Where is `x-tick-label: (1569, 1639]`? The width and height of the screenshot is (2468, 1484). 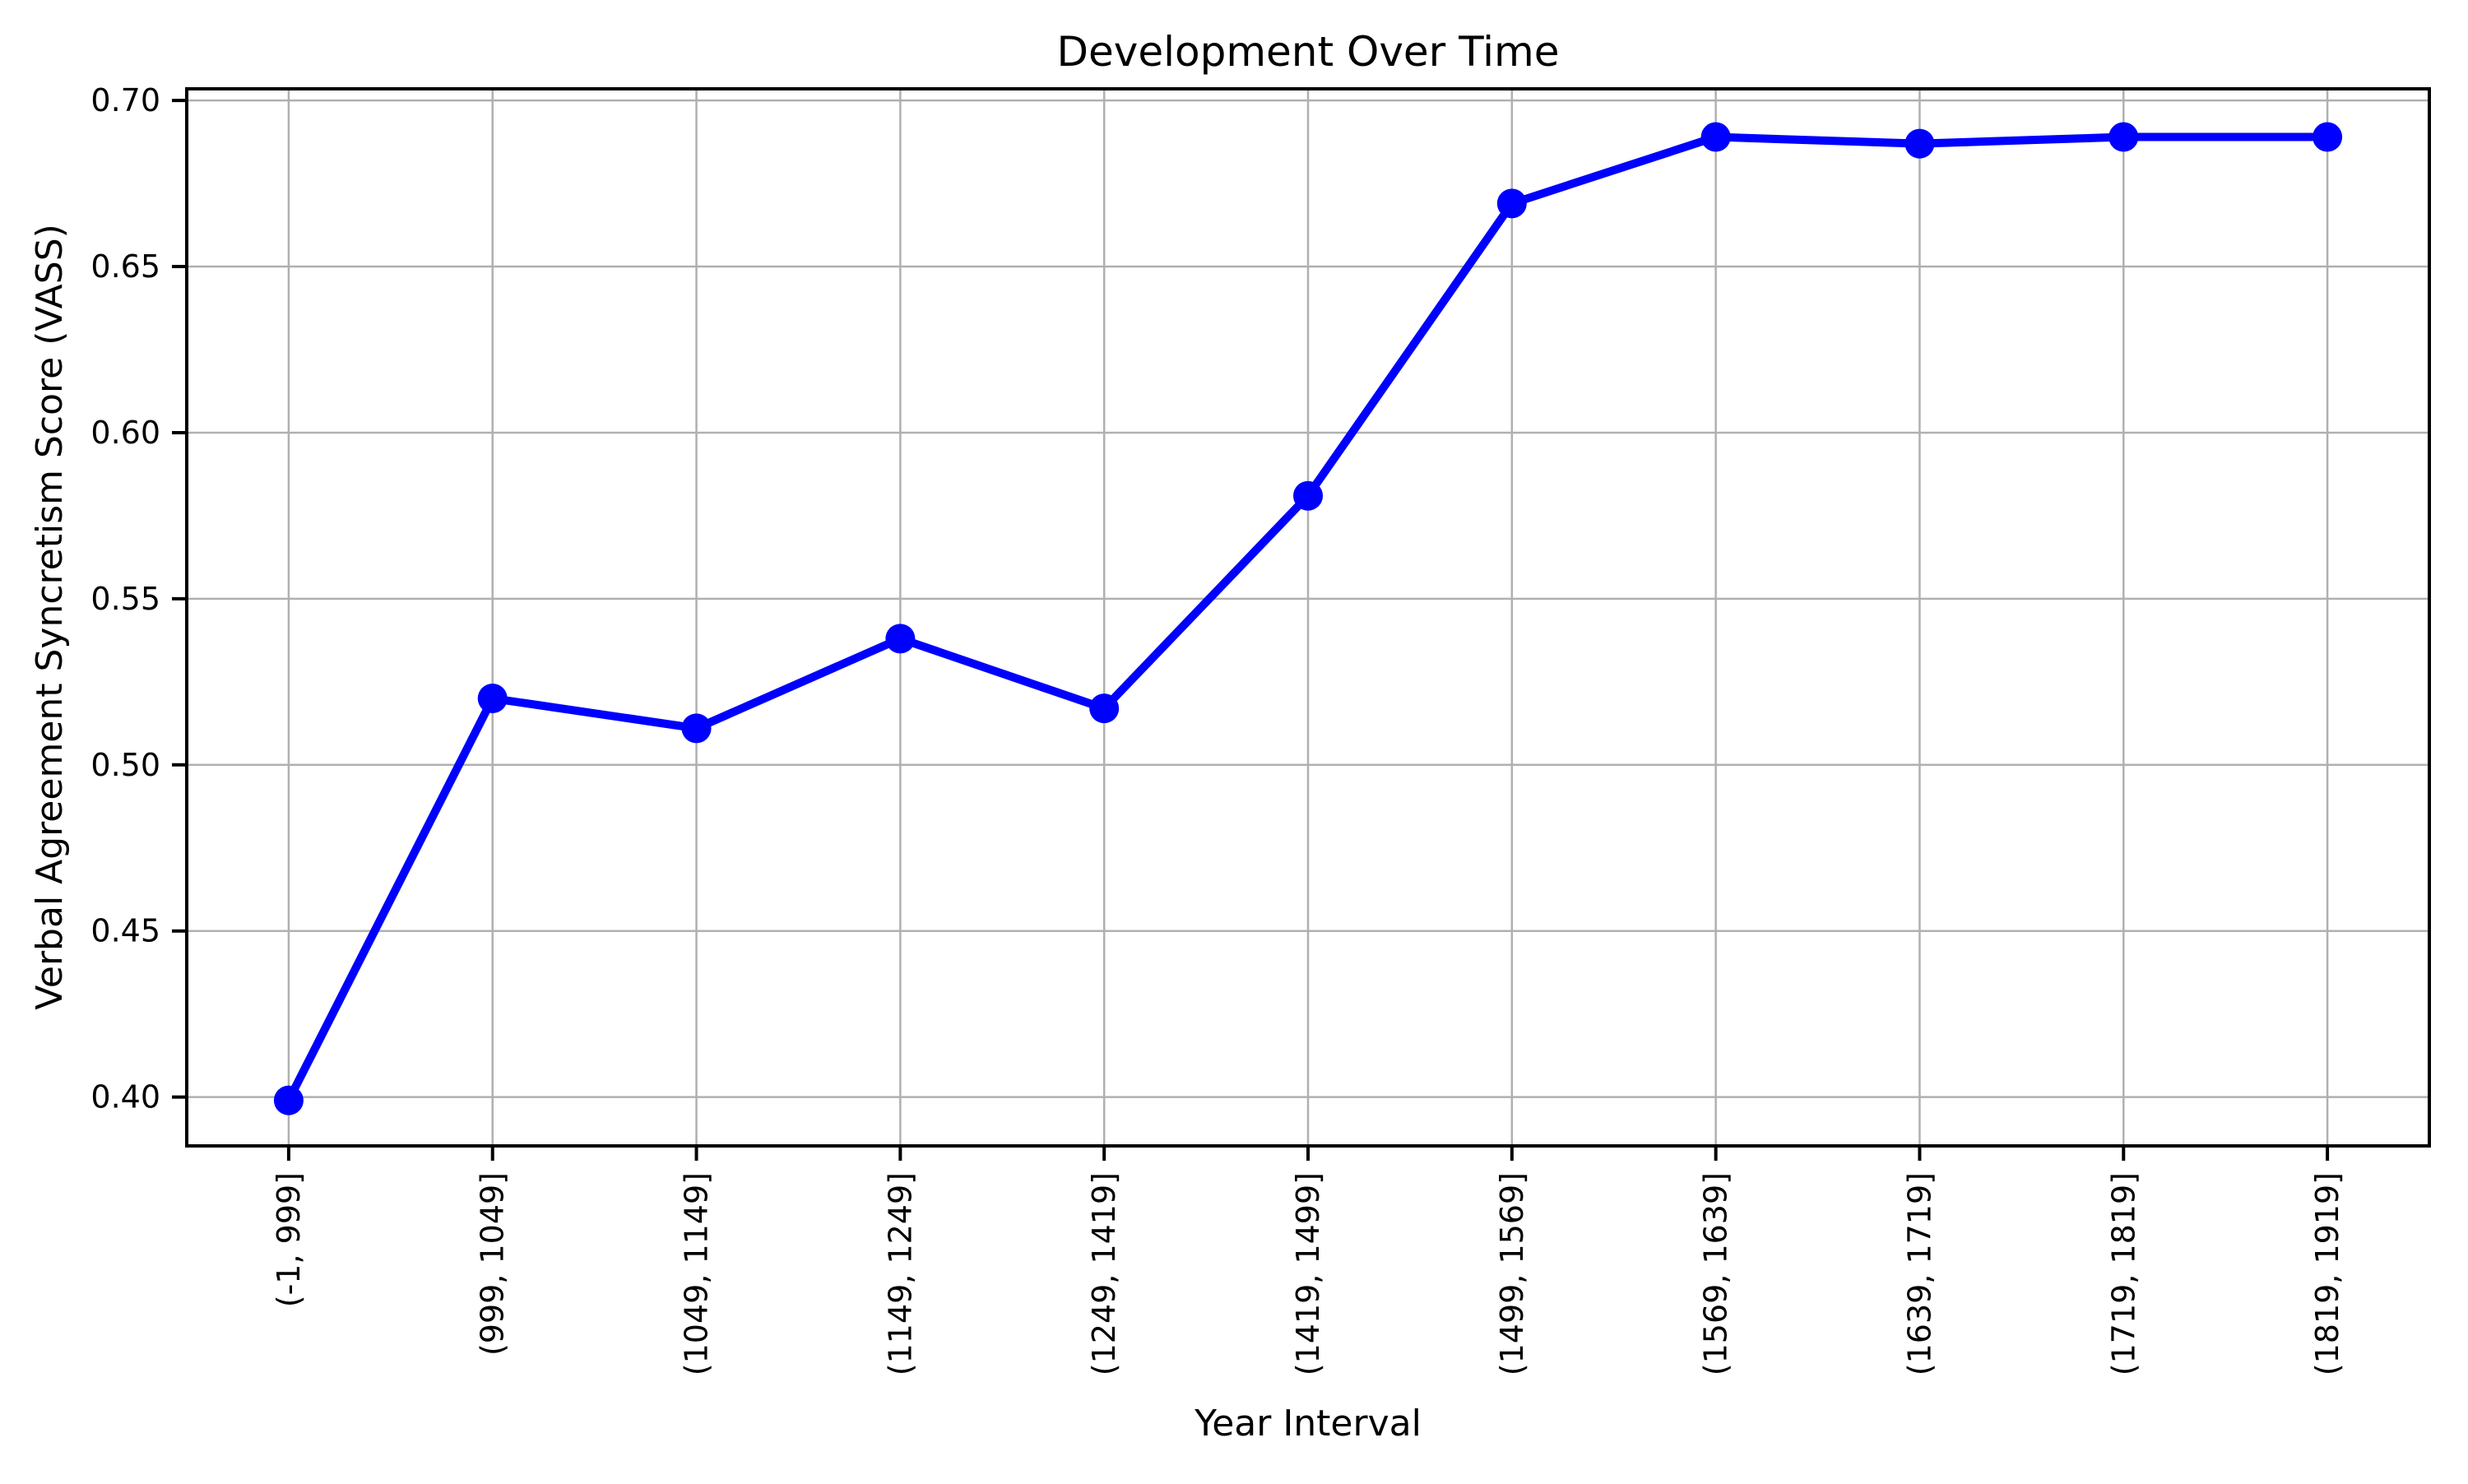
x-tick-label: (1569, 1639] is located at coordinates (1716, 1273).